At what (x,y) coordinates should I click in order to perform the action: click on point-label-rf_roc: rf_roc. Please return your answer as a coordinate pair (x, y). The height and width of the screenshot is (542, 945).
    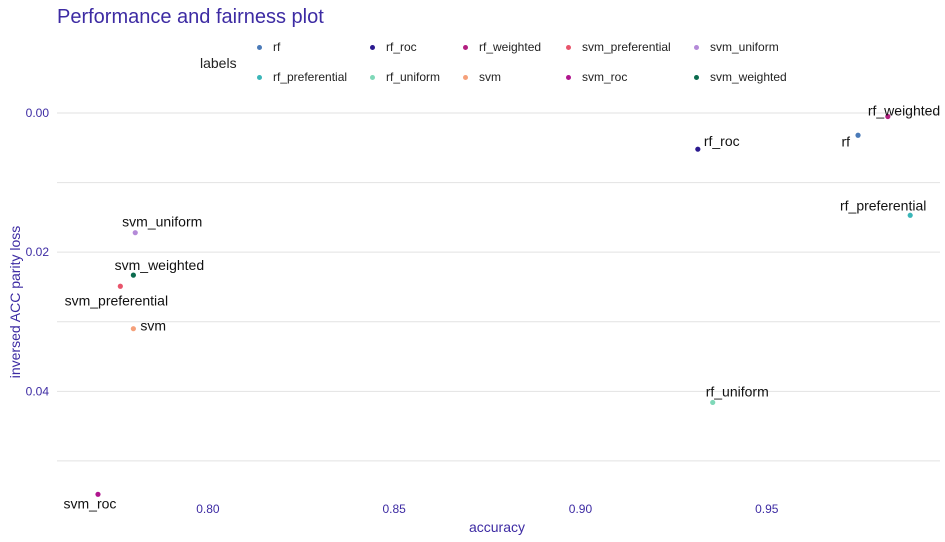
    Looking at the image, I should click on (722, 141).